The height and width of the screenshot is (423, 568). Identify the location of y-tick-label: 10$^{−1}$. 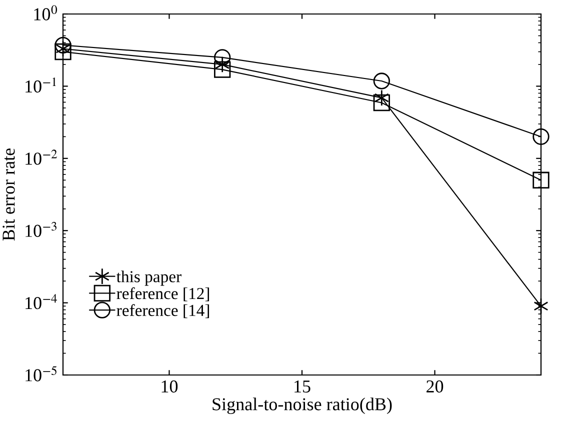
(41, 85).